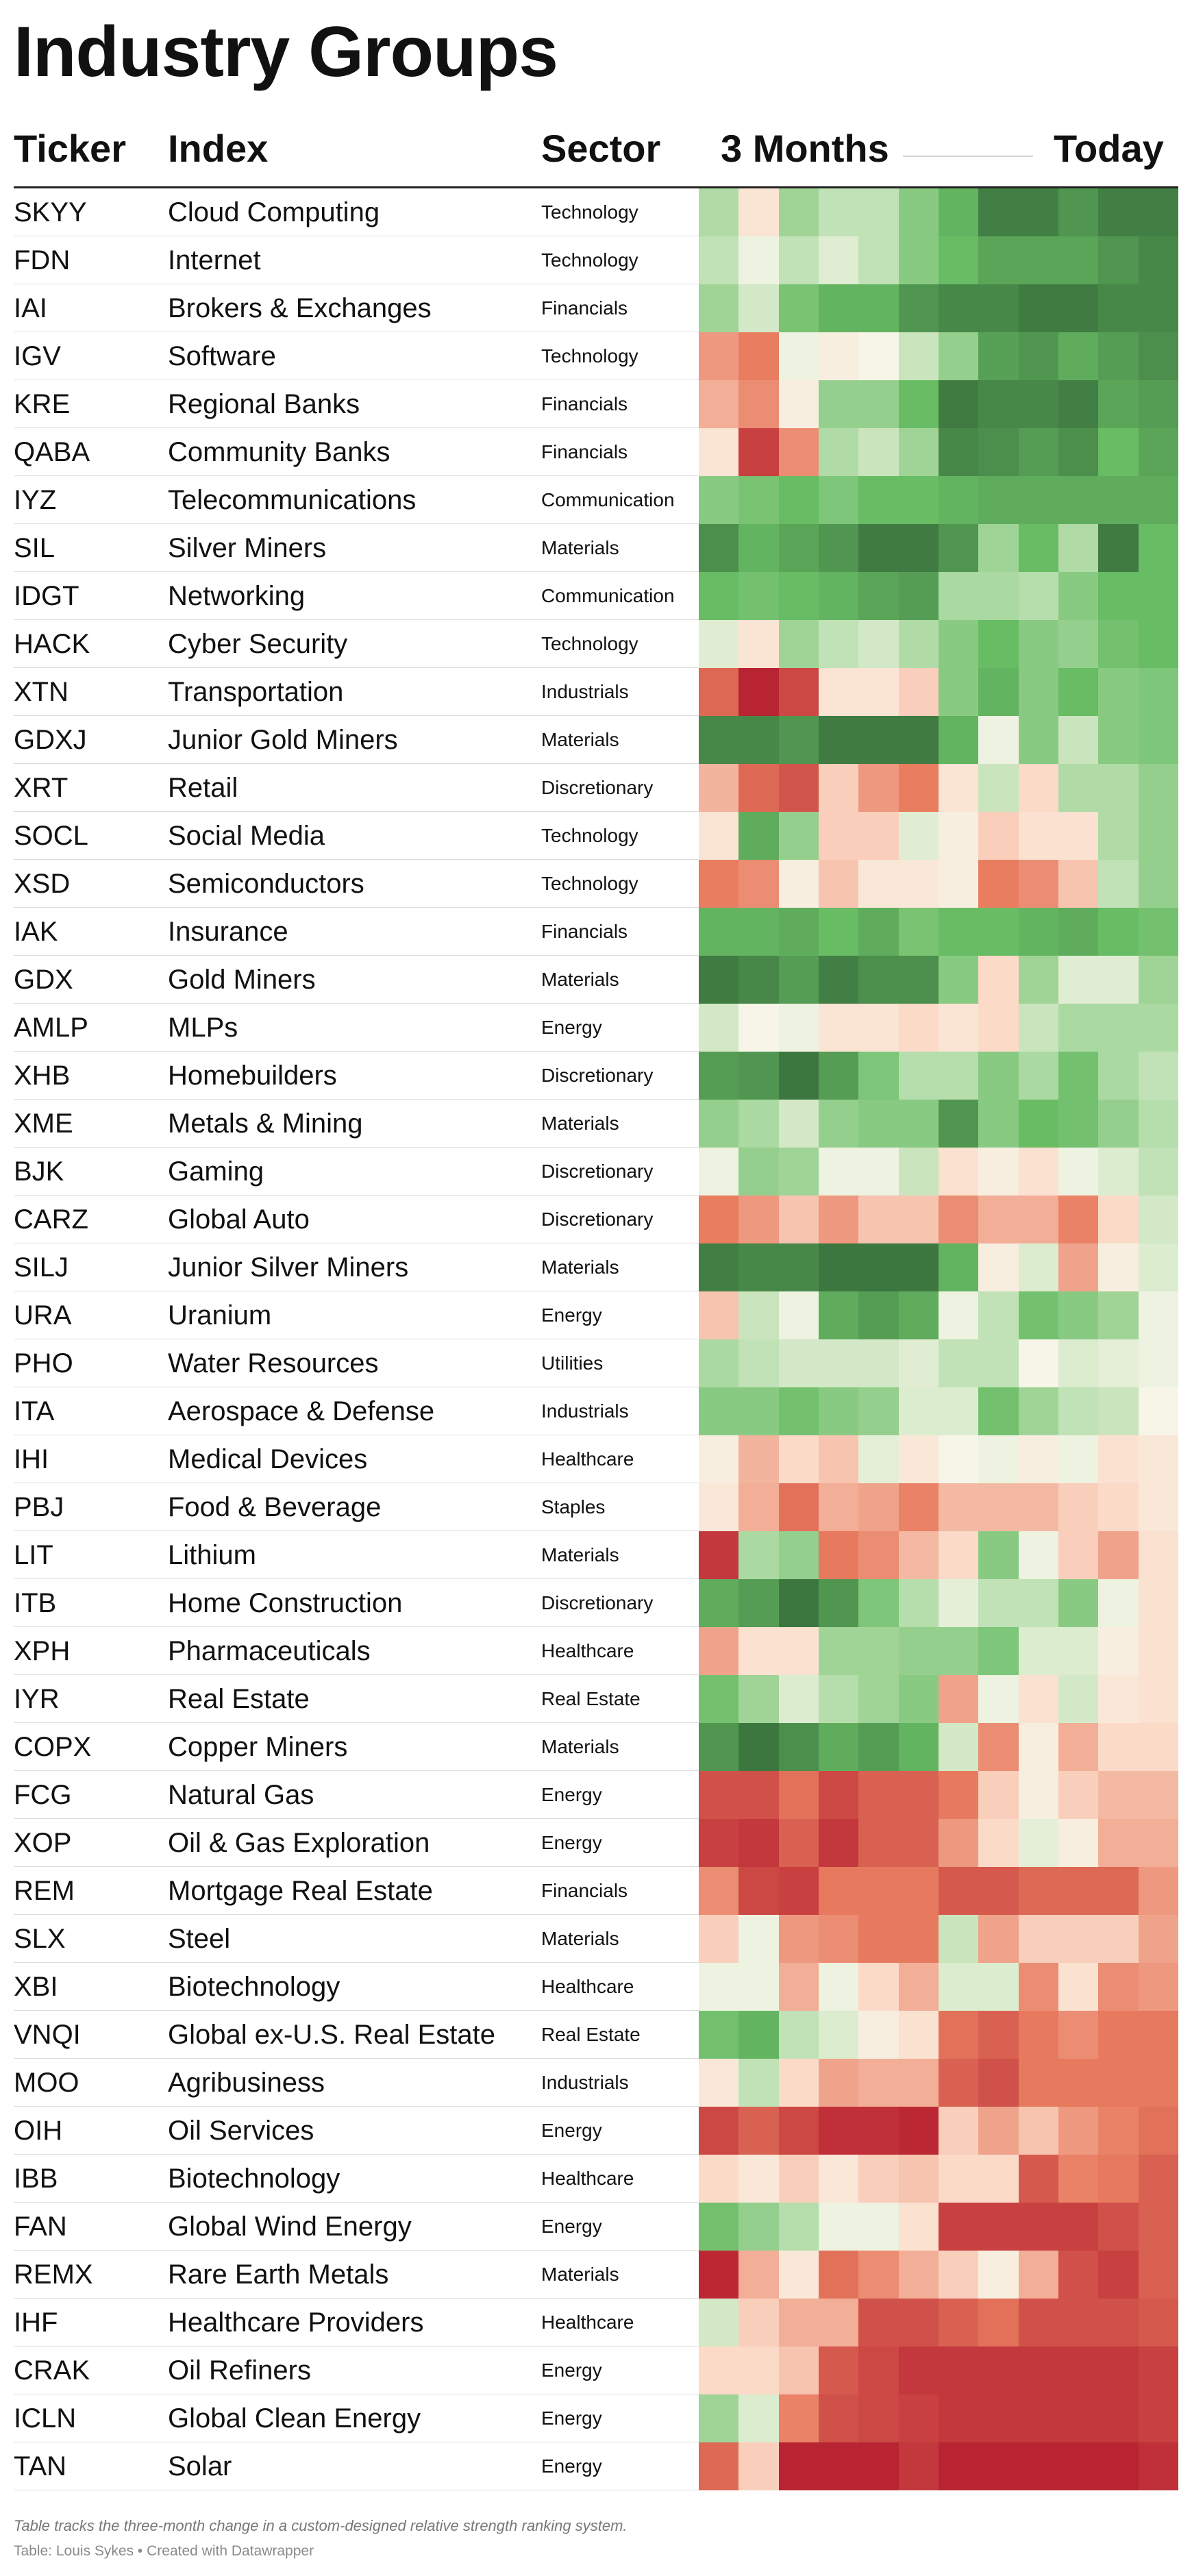  What do you see at coordinates (53, 2274) in the screenshot?
I see `ticker-cell: REMX` at bounding box center [53, 2274].